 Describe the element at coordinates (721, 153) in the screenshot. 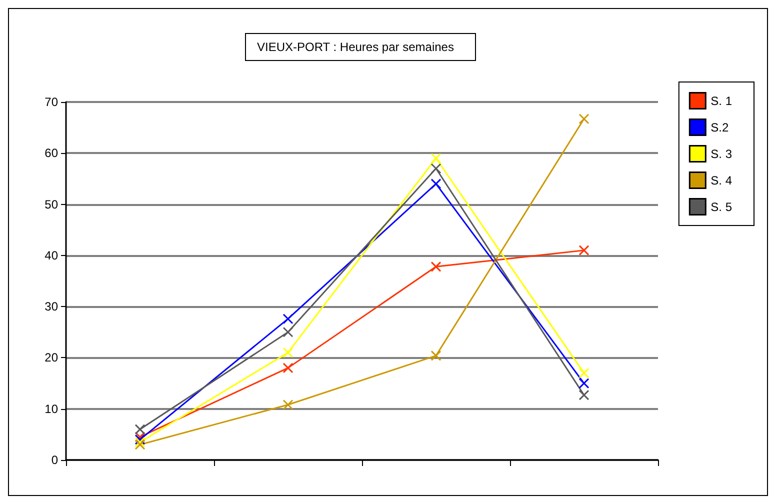

I see `legend-label: S. 3` at that location.